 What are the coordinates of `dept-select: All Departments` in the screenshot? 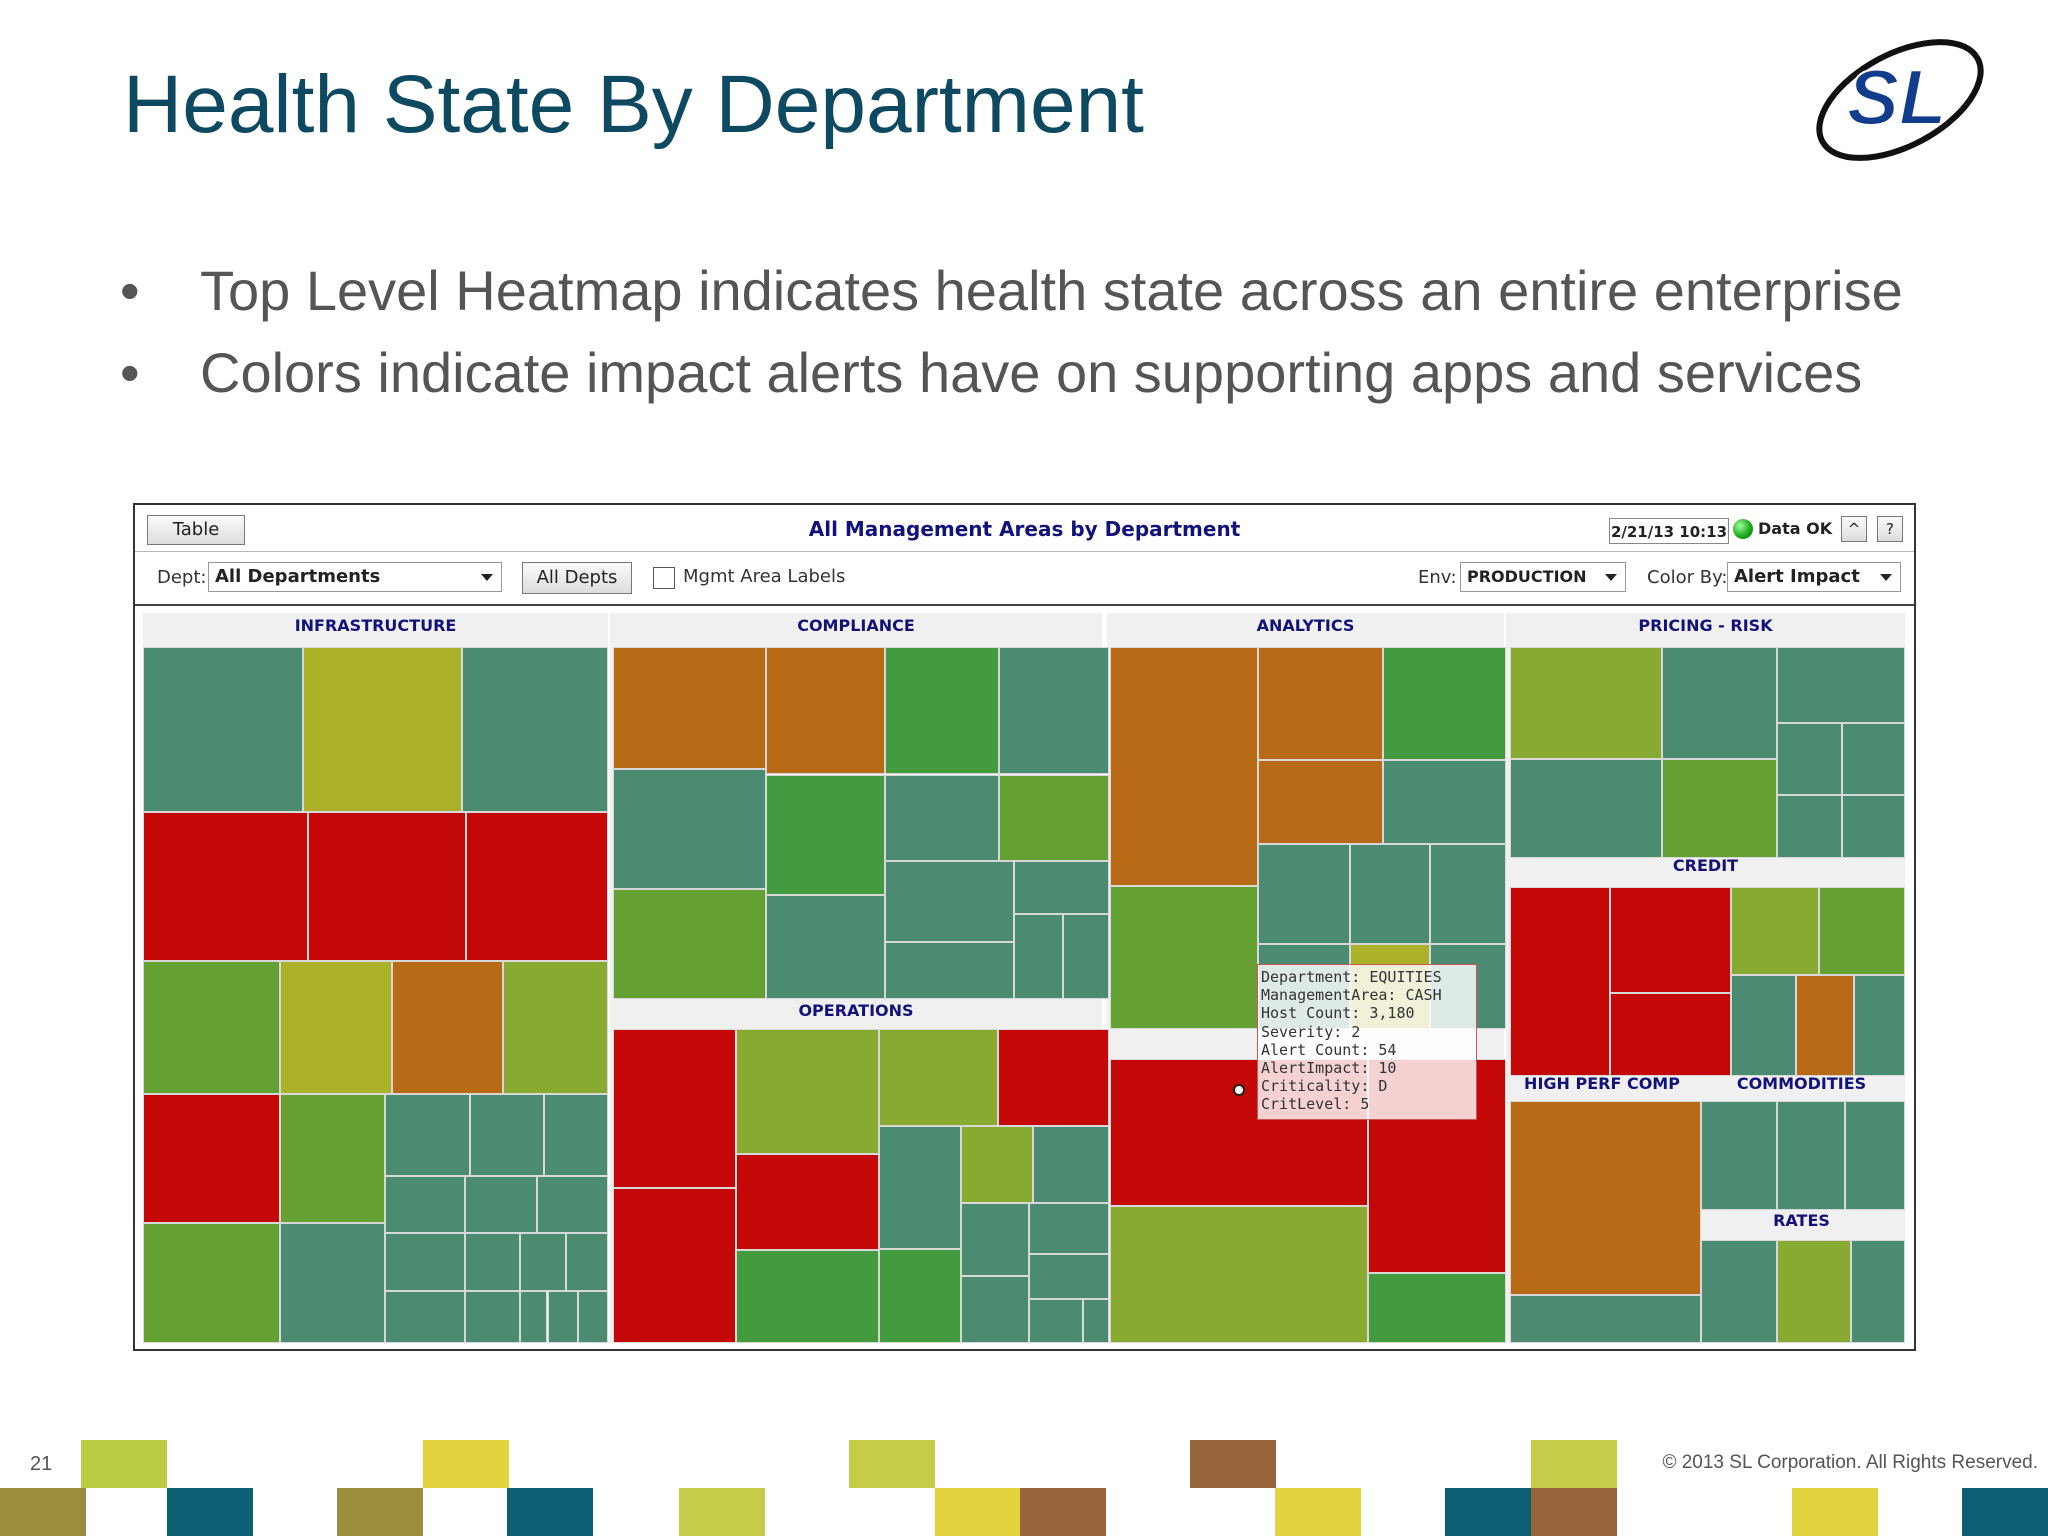 It's located at (355, 577).